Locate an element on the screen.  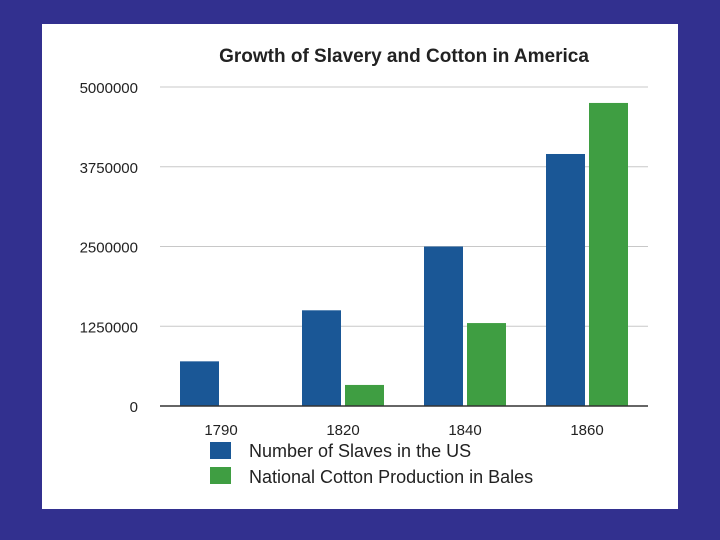
y-tick-label: 5000000 is located at coordinates (109, 88).